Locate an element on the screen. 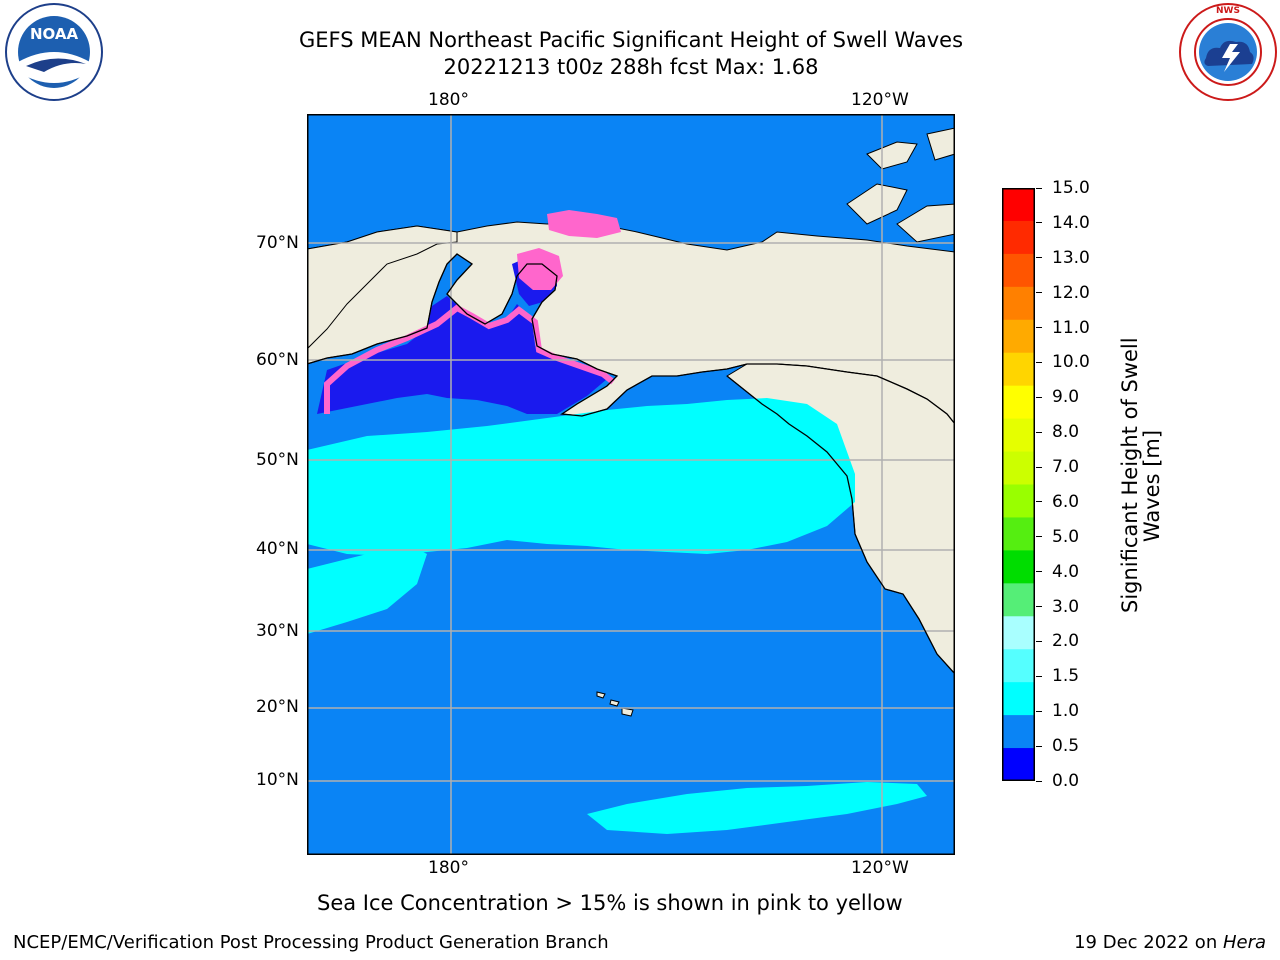  colorbar-tick-label: 13.0 is located at coordinates (1071, 257).